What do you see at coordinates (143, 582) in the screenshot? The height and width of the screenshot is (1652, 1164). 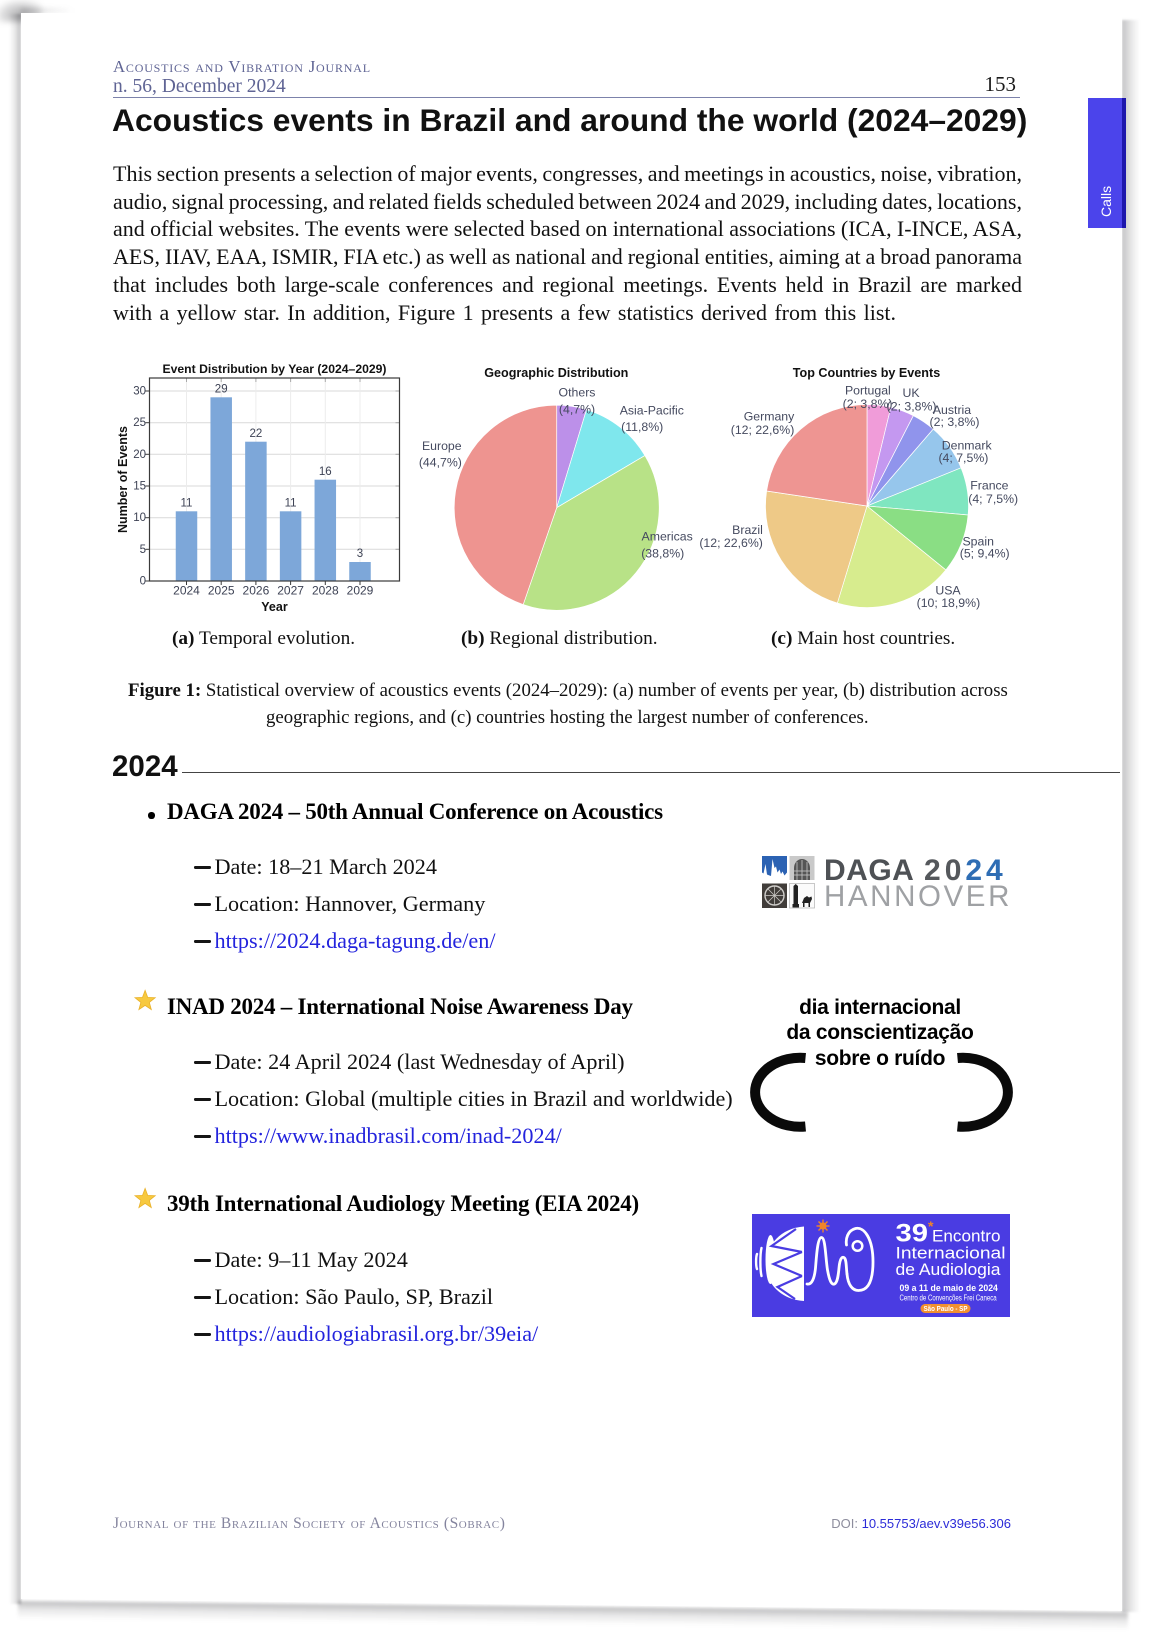 I see `svg-text: 0` at bounding box center [143, 582].